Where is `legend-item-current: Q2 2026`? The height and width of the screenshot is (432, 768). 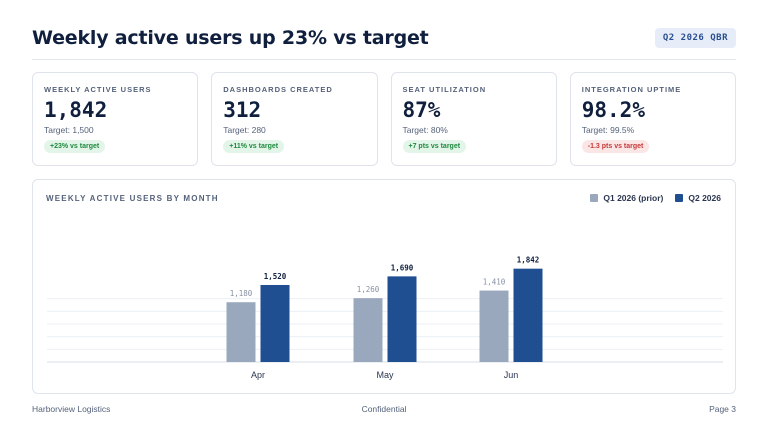
legend-item-current: Q2 2026 is located at coordinates (698, 198).